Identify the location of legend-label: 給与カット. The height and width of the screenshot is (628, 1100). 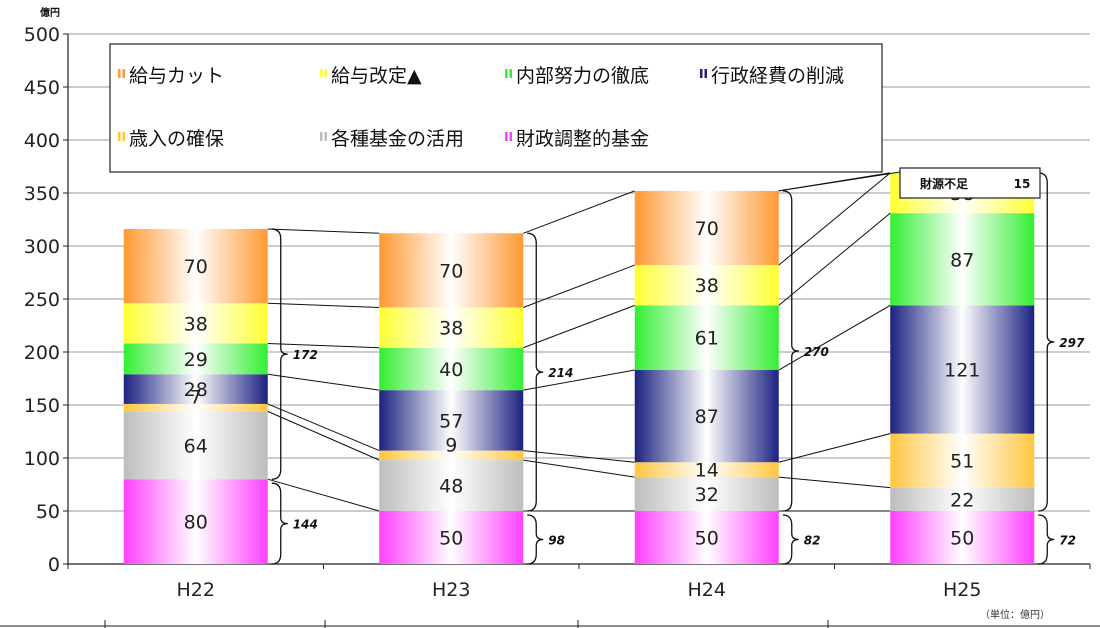
(176, 76).